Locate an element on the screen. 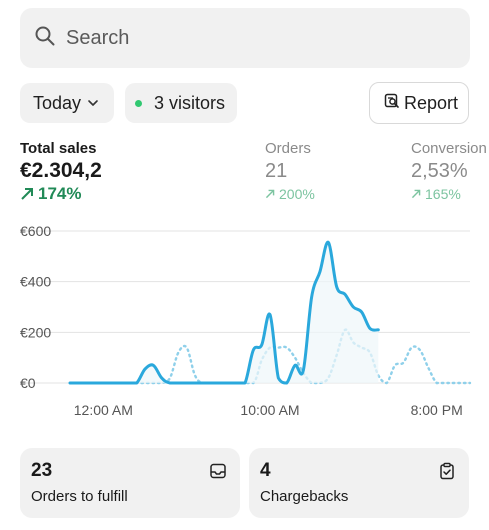  inbox-icon is located at coordinates (218, 471).